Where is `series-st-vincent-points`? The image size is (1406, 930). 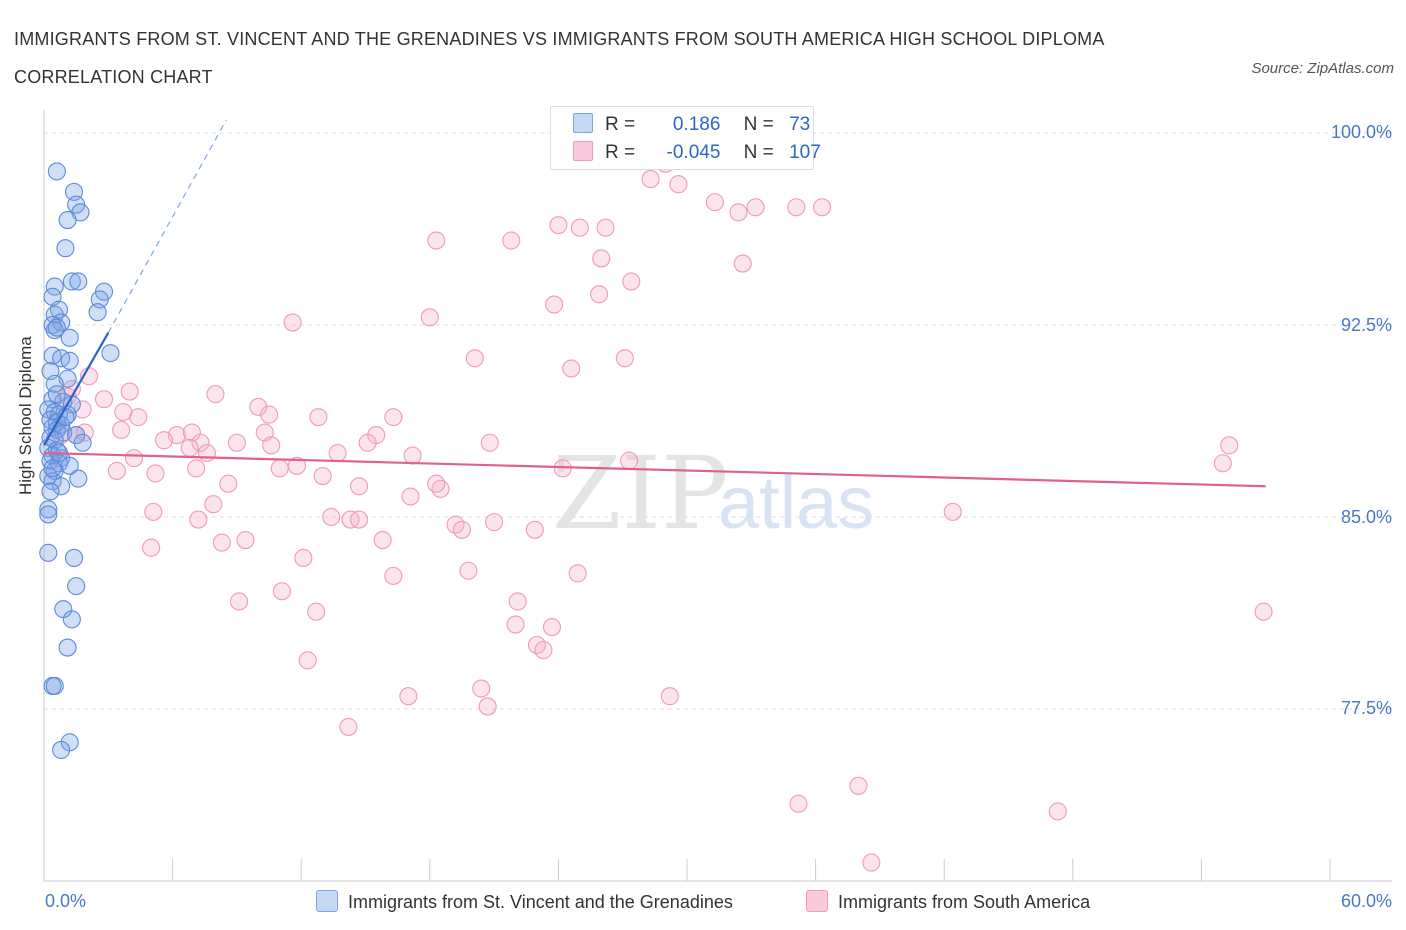 series-st-vincent-points is located at coordinates (79, 461).